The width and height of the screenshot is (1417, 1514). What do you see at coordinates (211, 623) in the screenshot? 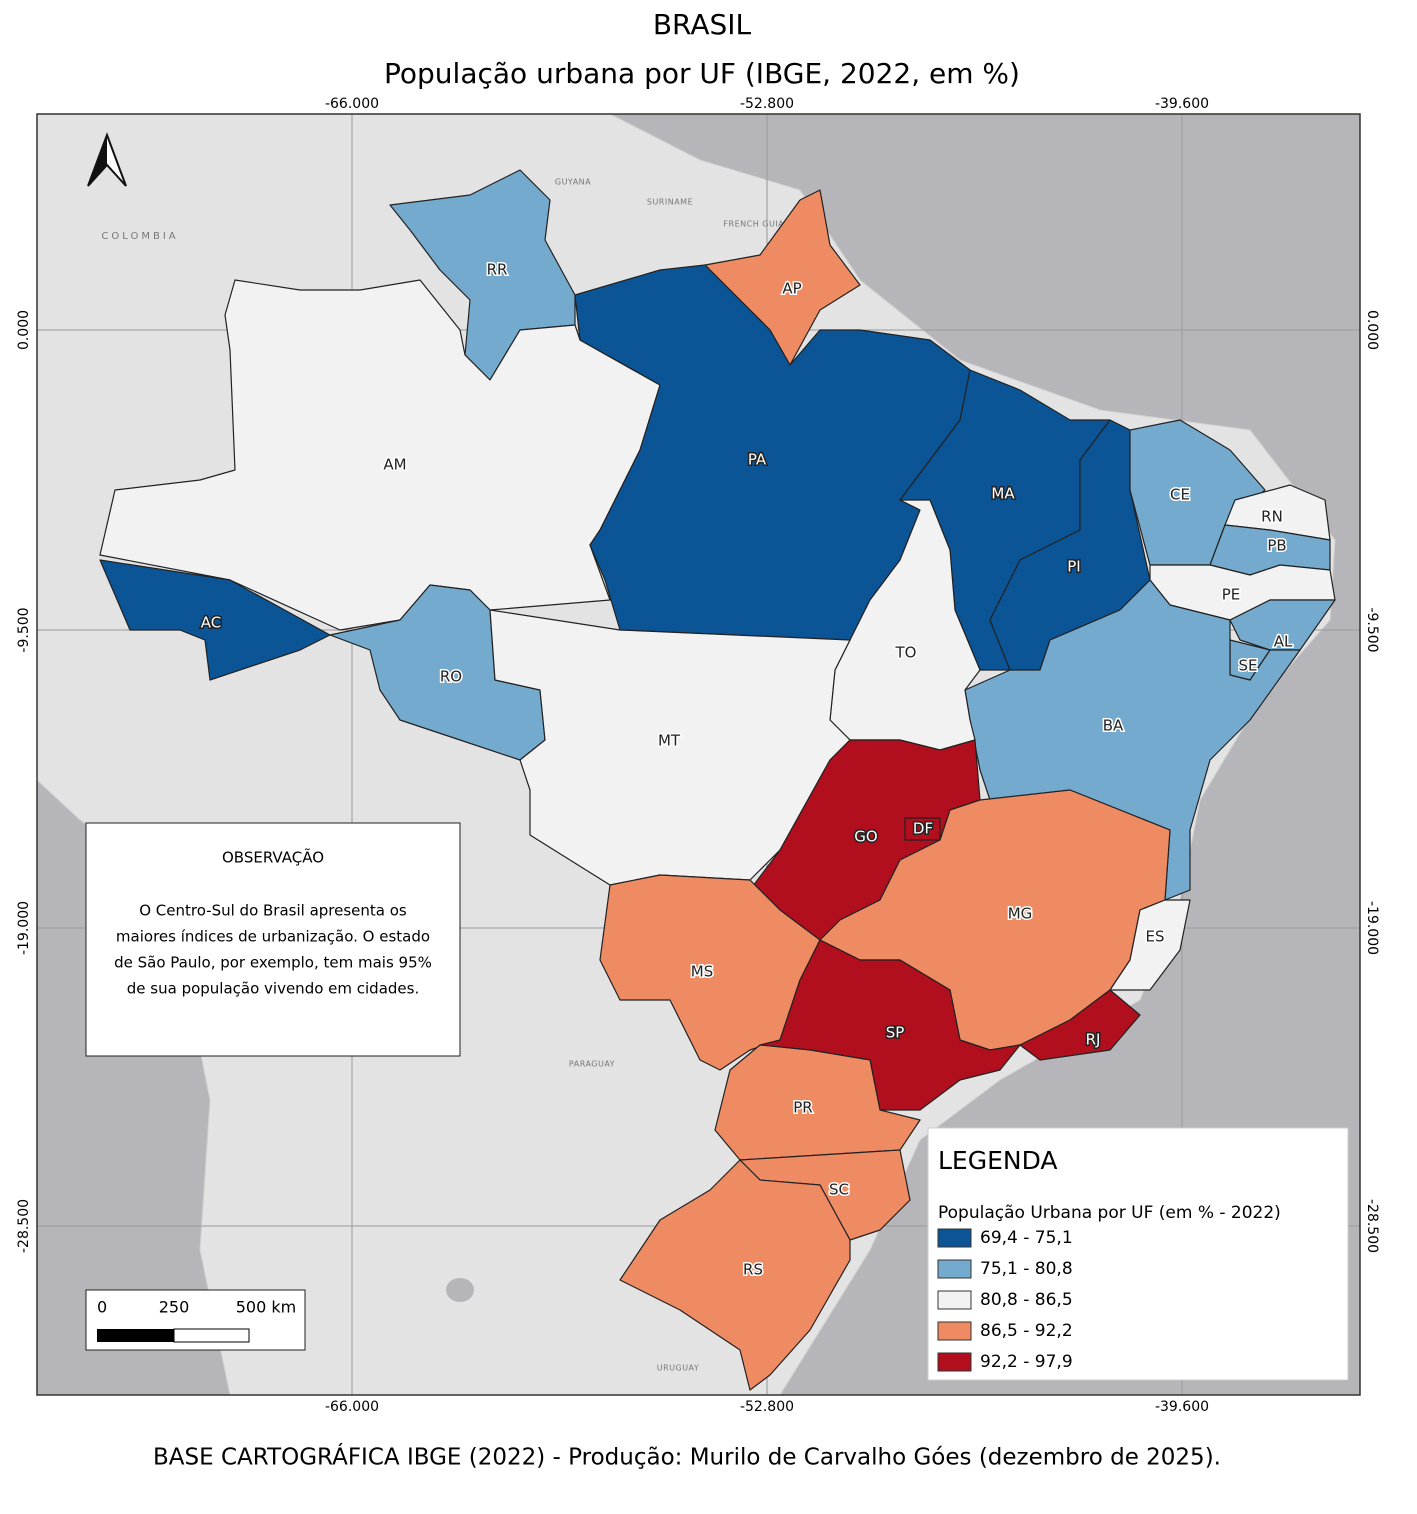
I see `state-label: AC` at bounding box center [211, 623].